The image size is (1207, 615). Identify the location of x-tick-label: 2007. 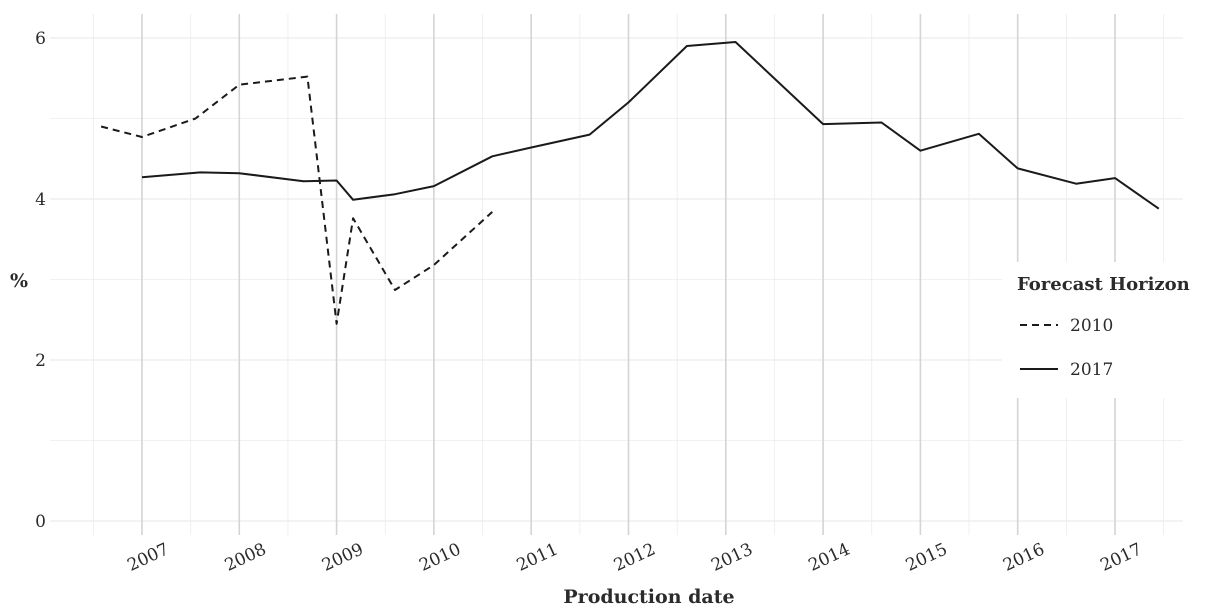
(148, 557).